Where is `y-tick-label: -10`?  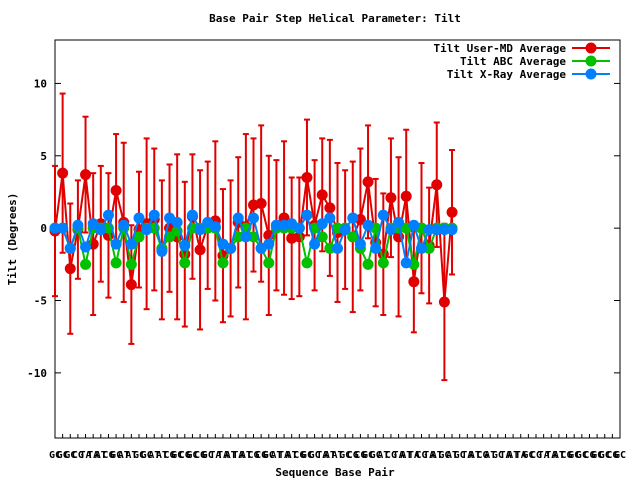
y-tick-label: -10 is located at coordinates (37, 373).